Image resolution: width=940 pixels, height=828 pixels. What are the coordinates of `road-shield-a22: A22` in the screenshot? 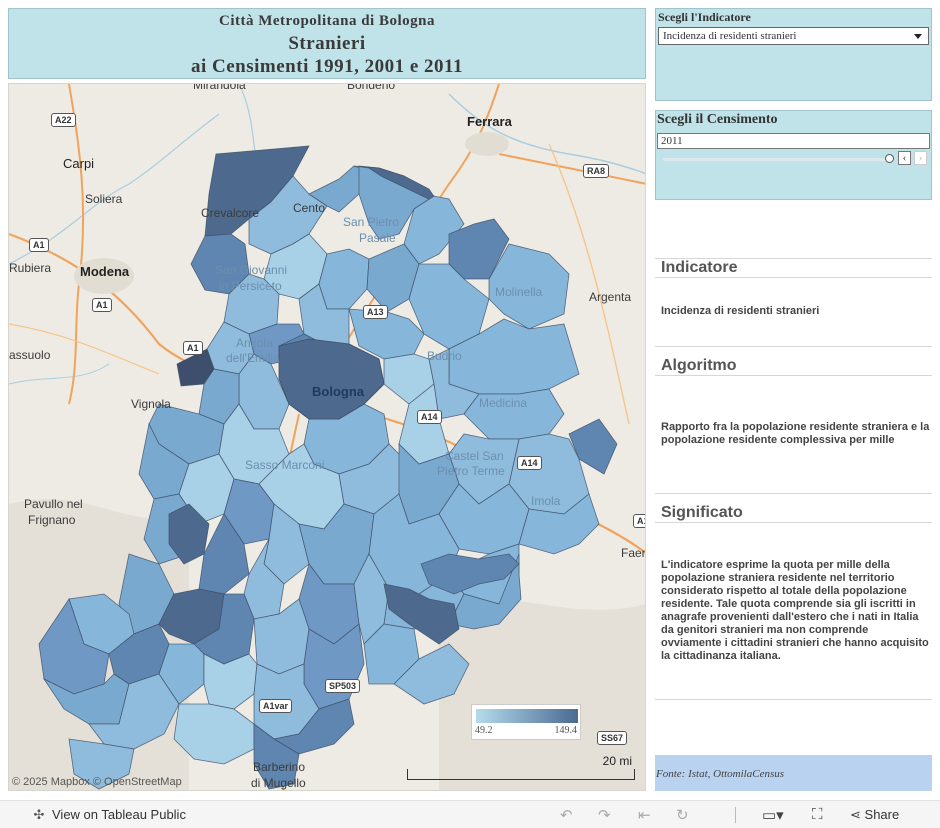 It's located at (63, 120).